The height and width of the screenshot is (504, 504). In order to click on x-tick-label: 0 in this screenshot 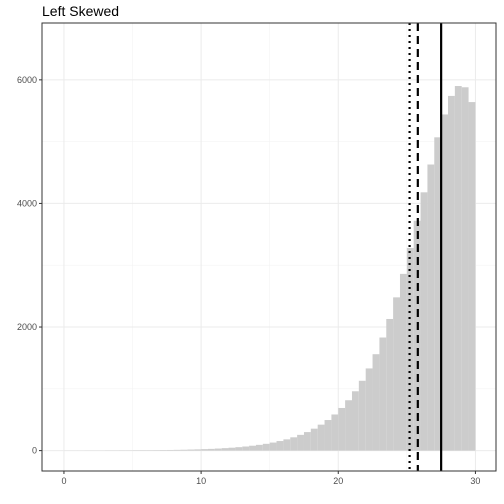, I will do `click(63, 481)`.